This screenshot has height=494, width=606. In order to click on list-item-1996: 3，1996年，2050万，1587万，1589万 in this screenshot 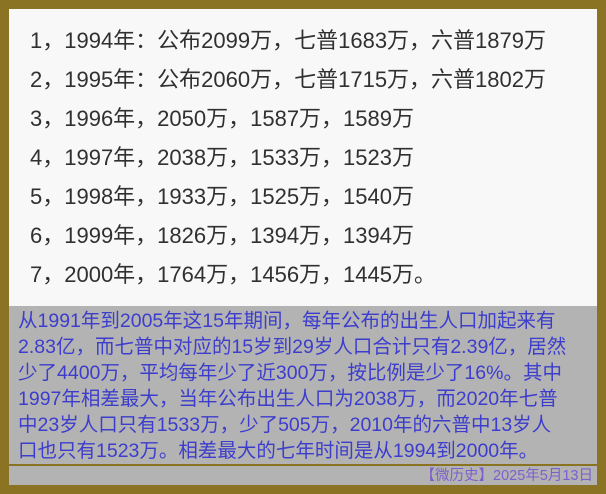, I will do `click(222, 118)`.